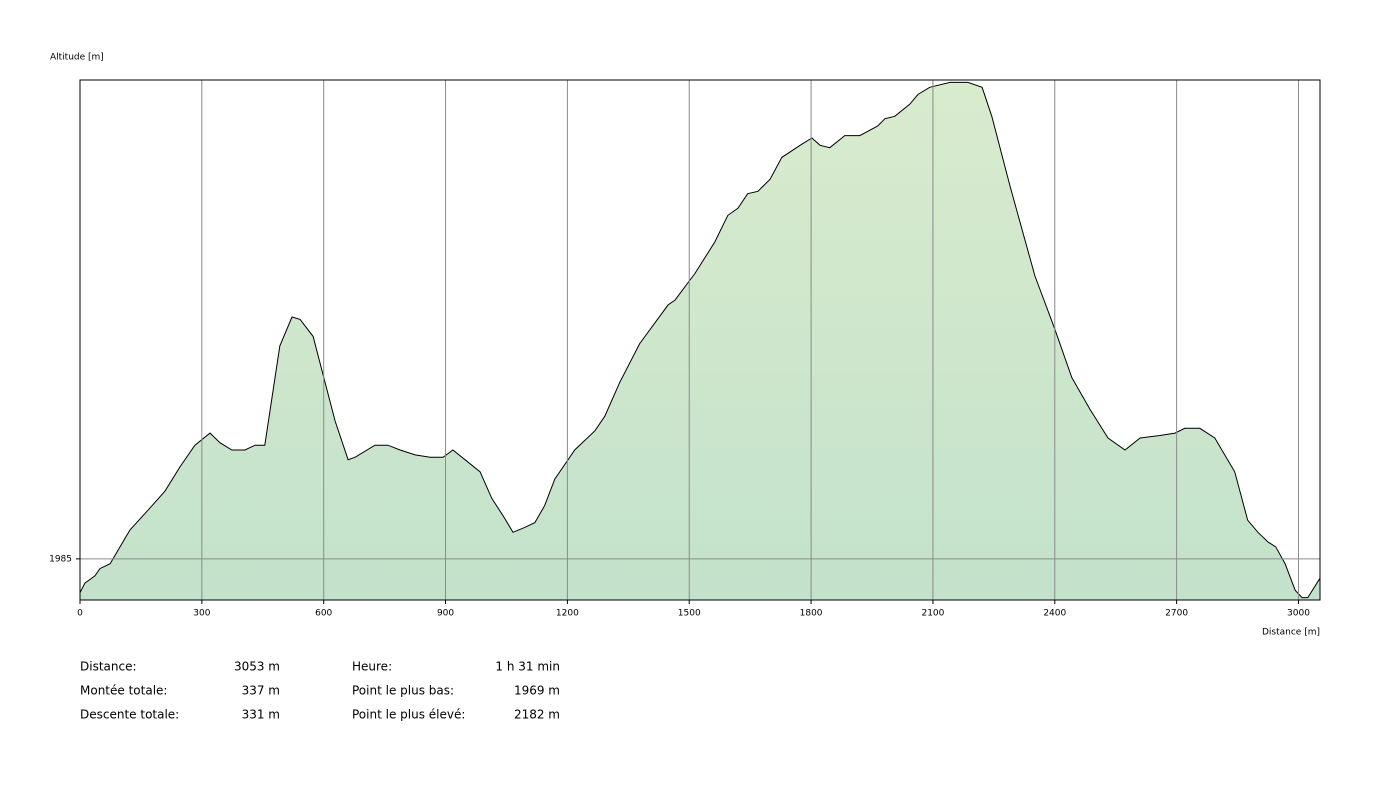 This screenshot has height=800, width=1400. Describe the element at coordinates (77, 58) in the screenshot. I see `y-axis-label: Altitude [m]` at that location.